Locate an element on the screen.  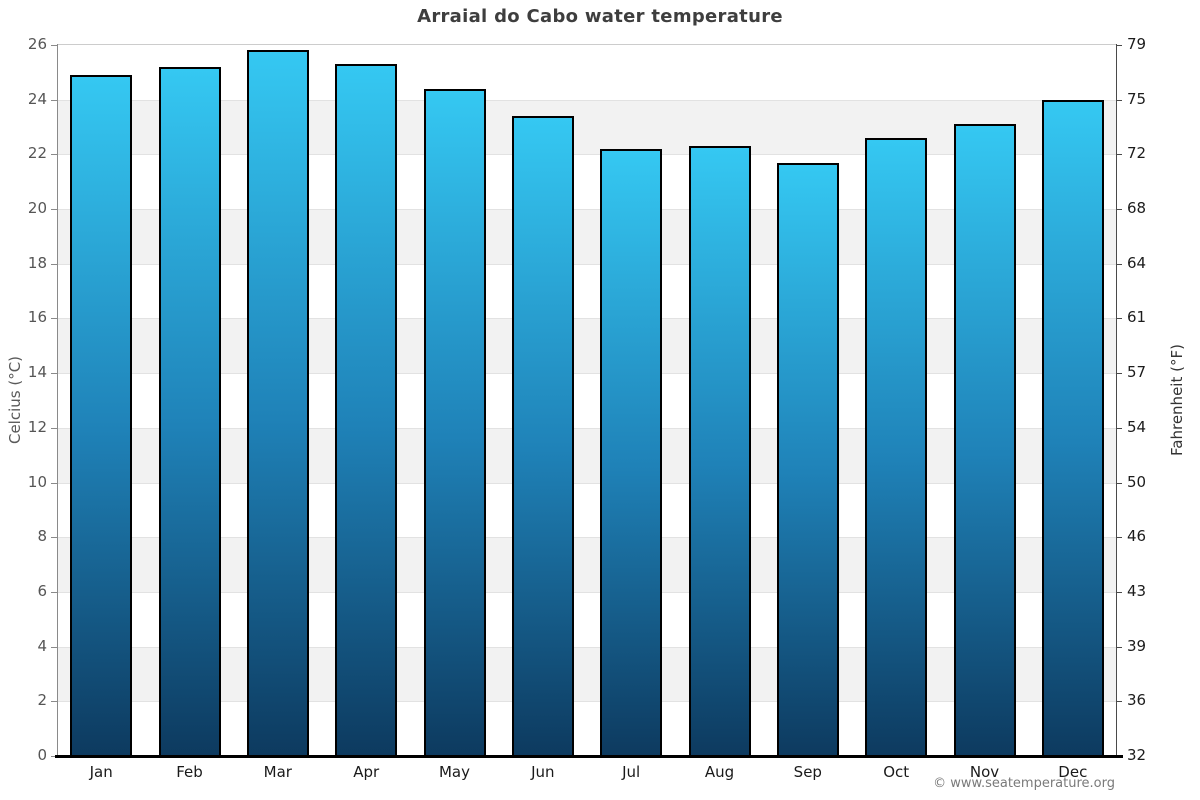
bar-feb is located at coordinates (189, 411).